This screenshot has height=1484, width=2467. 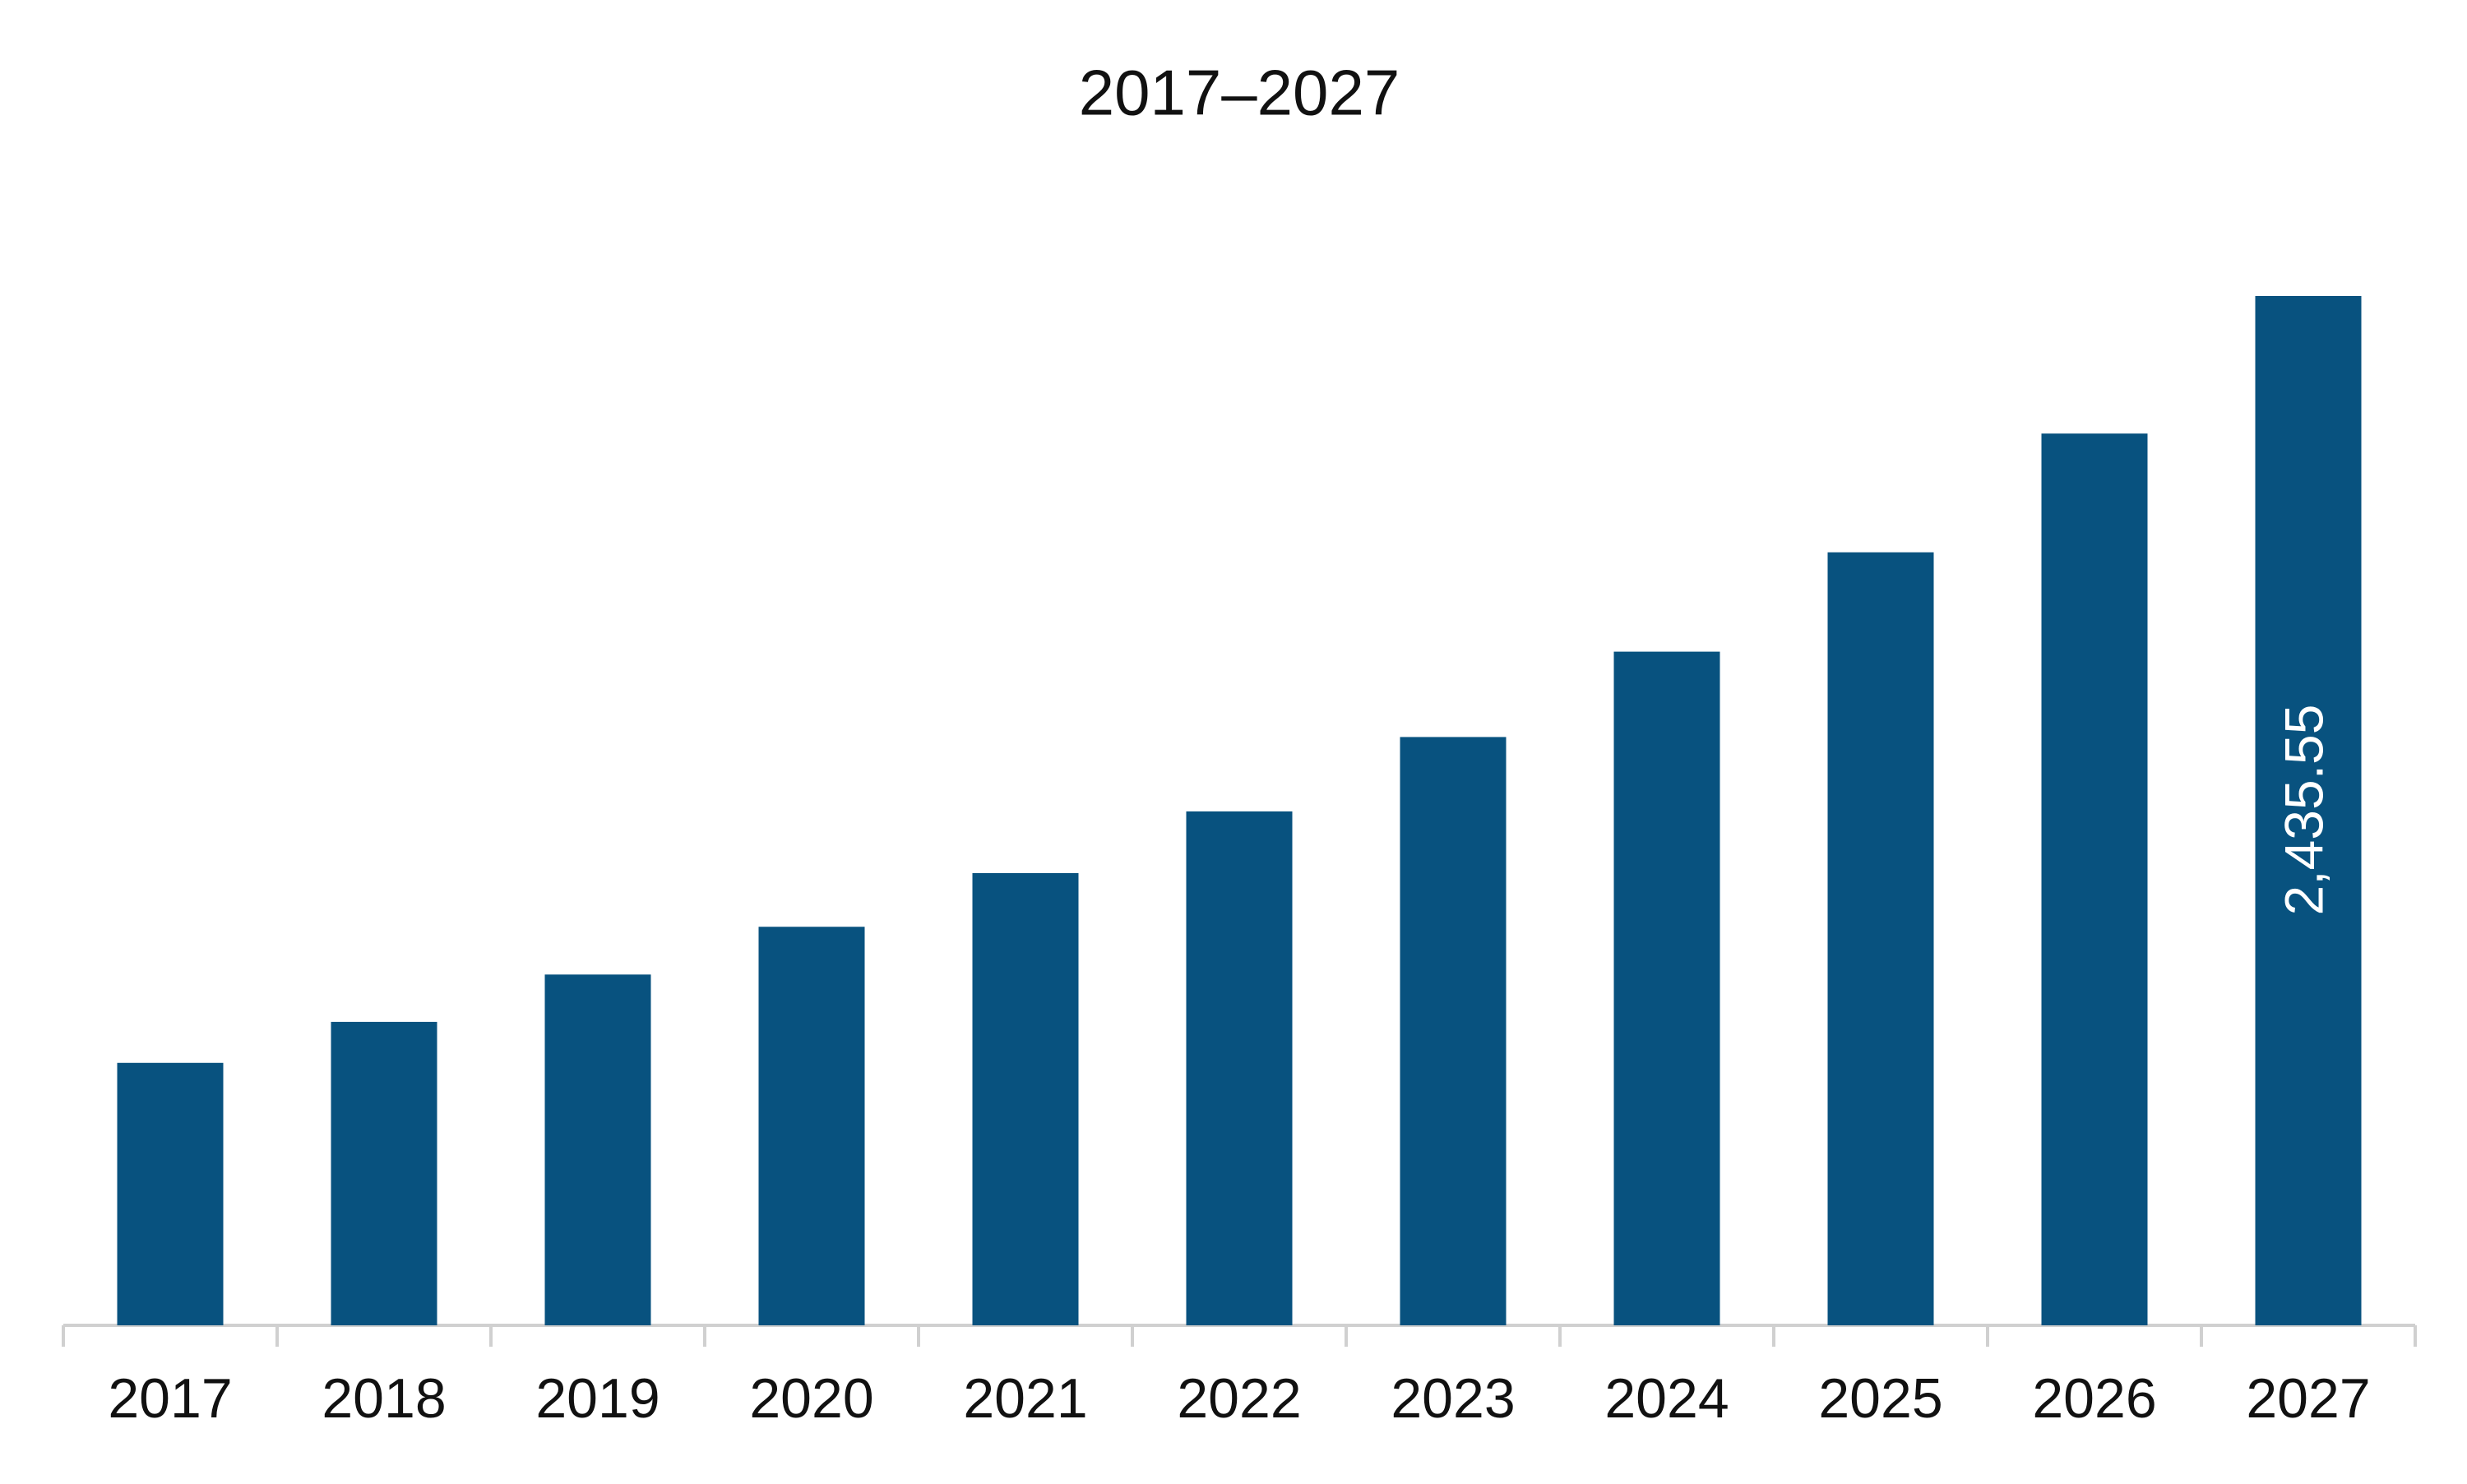 What do you see at coordinates (2094, 1398) in the screenshot?
I see `x-tick-label: 2026` at bounding box center [2094, 1398].